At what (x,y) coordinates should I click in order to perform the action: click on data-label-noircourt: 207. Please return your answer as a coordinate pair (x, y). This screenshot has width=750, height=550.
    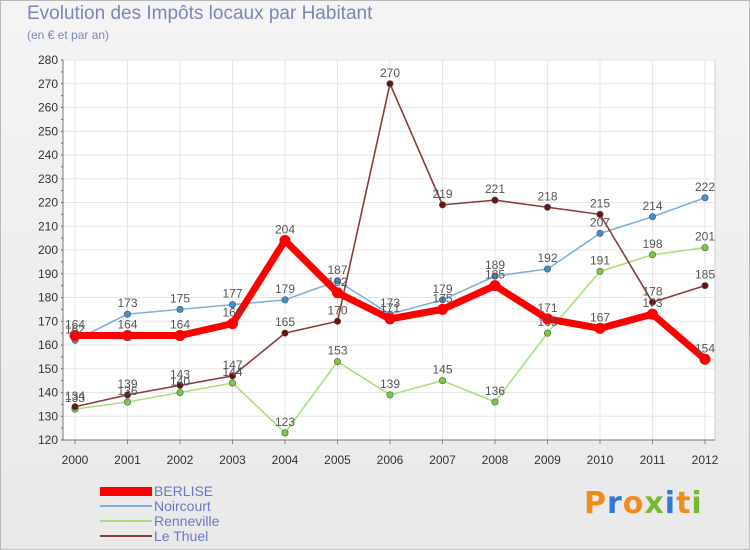
    Looking at the image, I should click on (600, 222).